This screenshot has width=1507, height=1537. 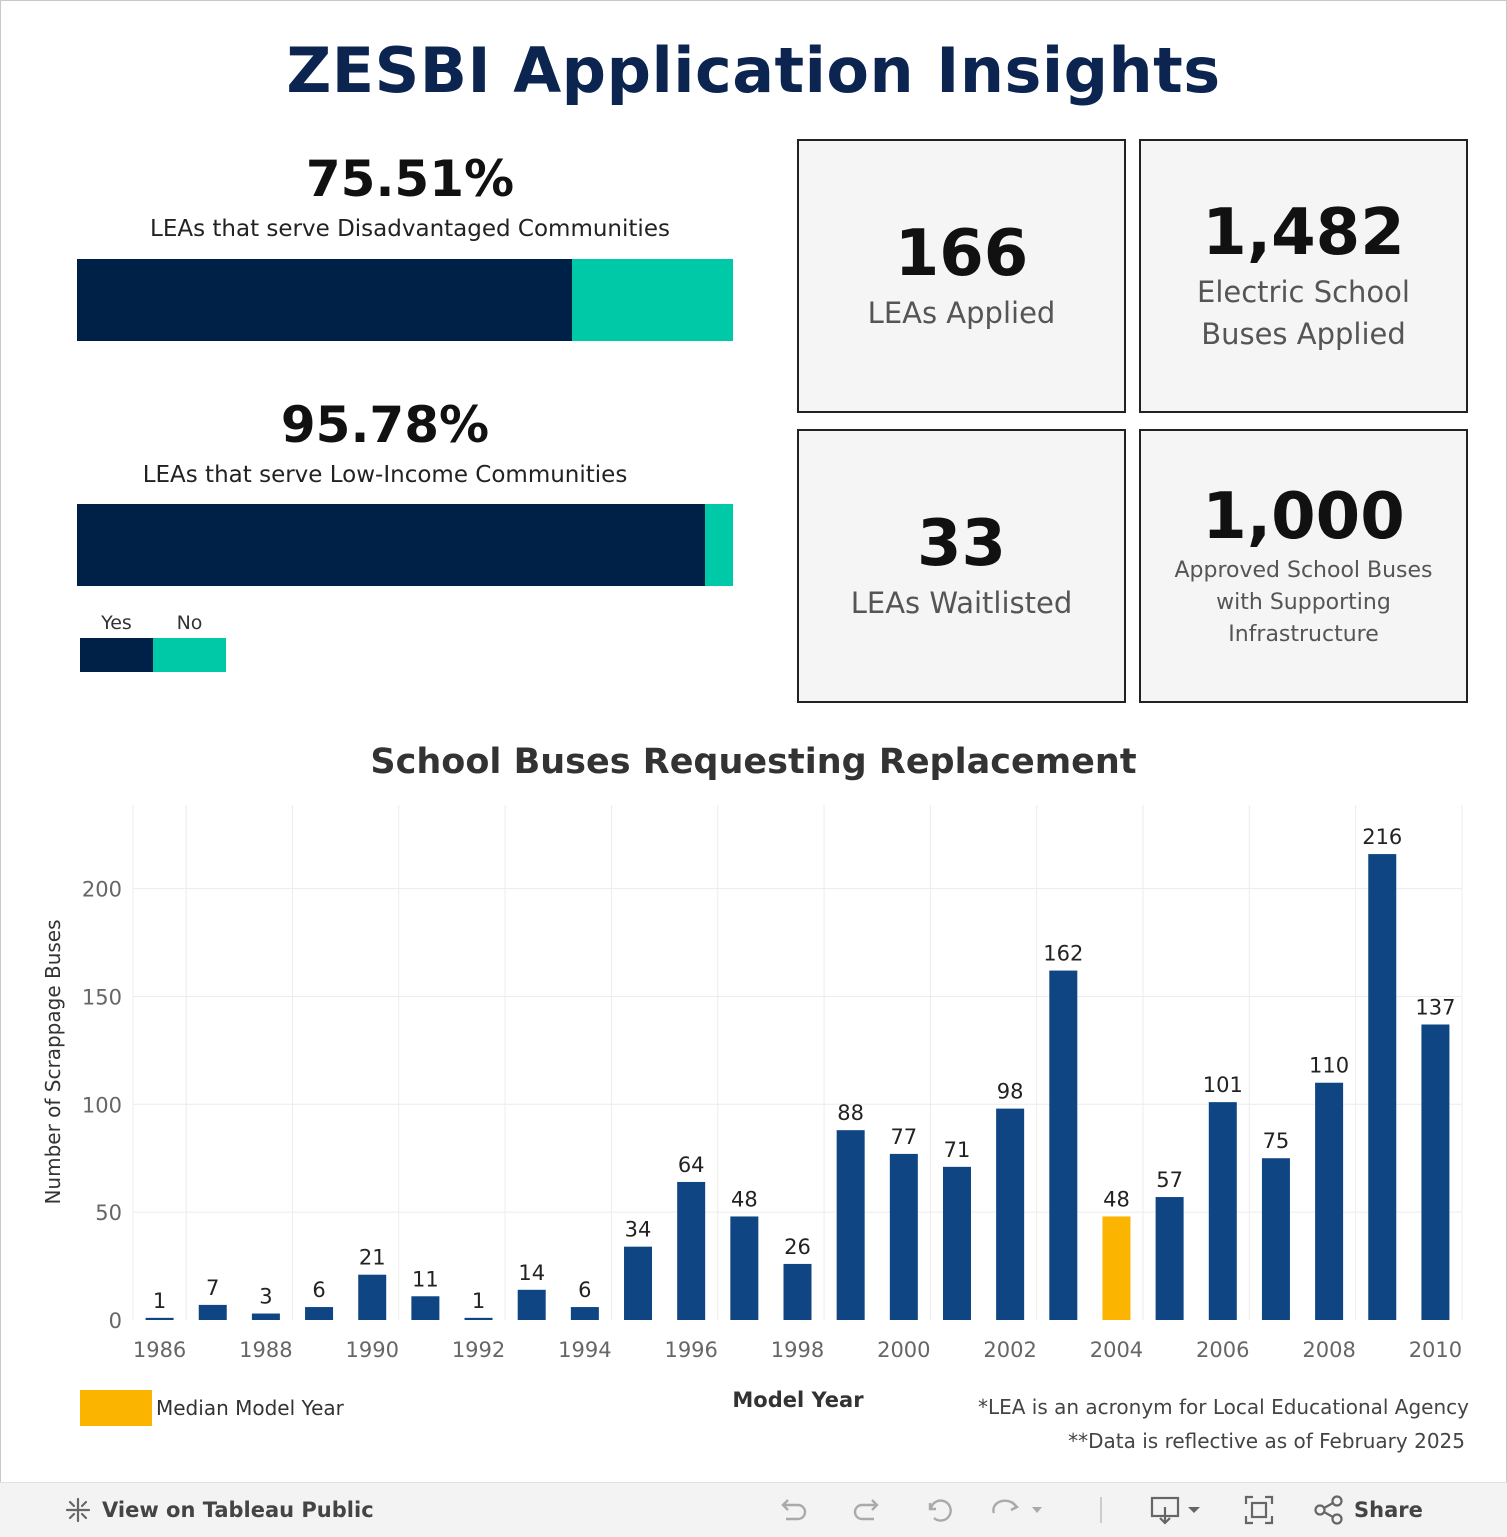 What do you see at coordinates (1303, 233) in the screenshot?
I see `kpi-buses-applied-value: 1,482` at bounding box center [1303, 233].